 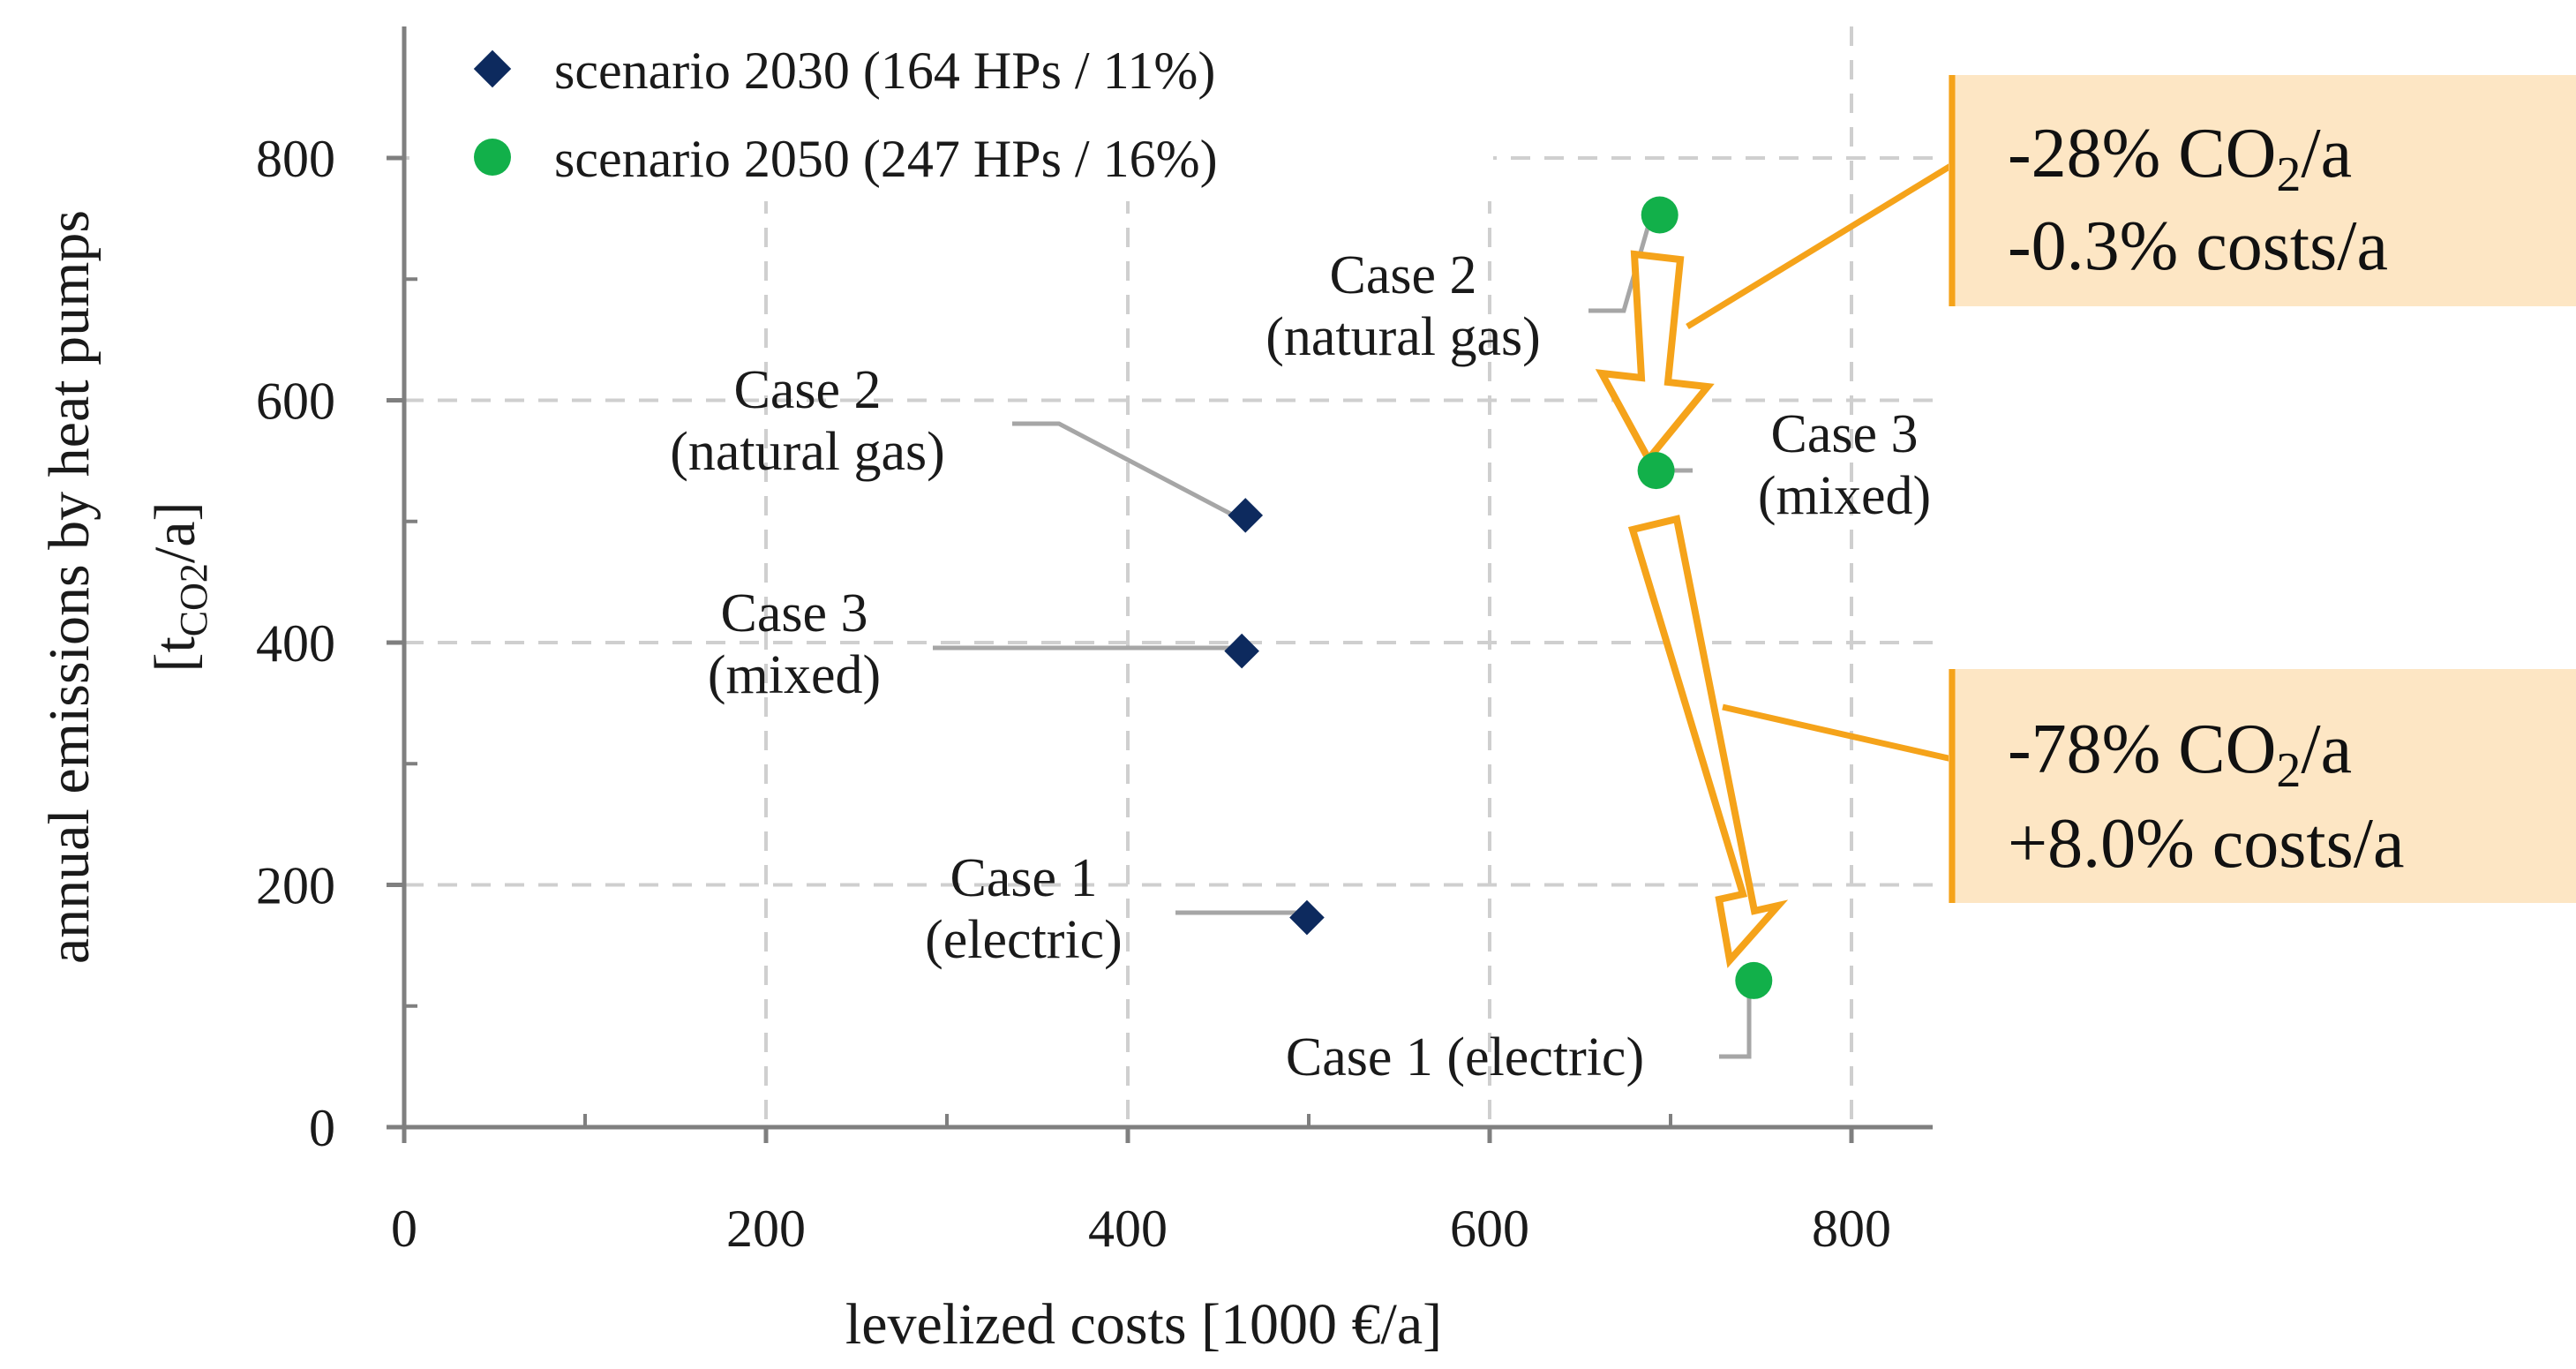 I want to click on callout-pointers, so click(x=1820, y=462).